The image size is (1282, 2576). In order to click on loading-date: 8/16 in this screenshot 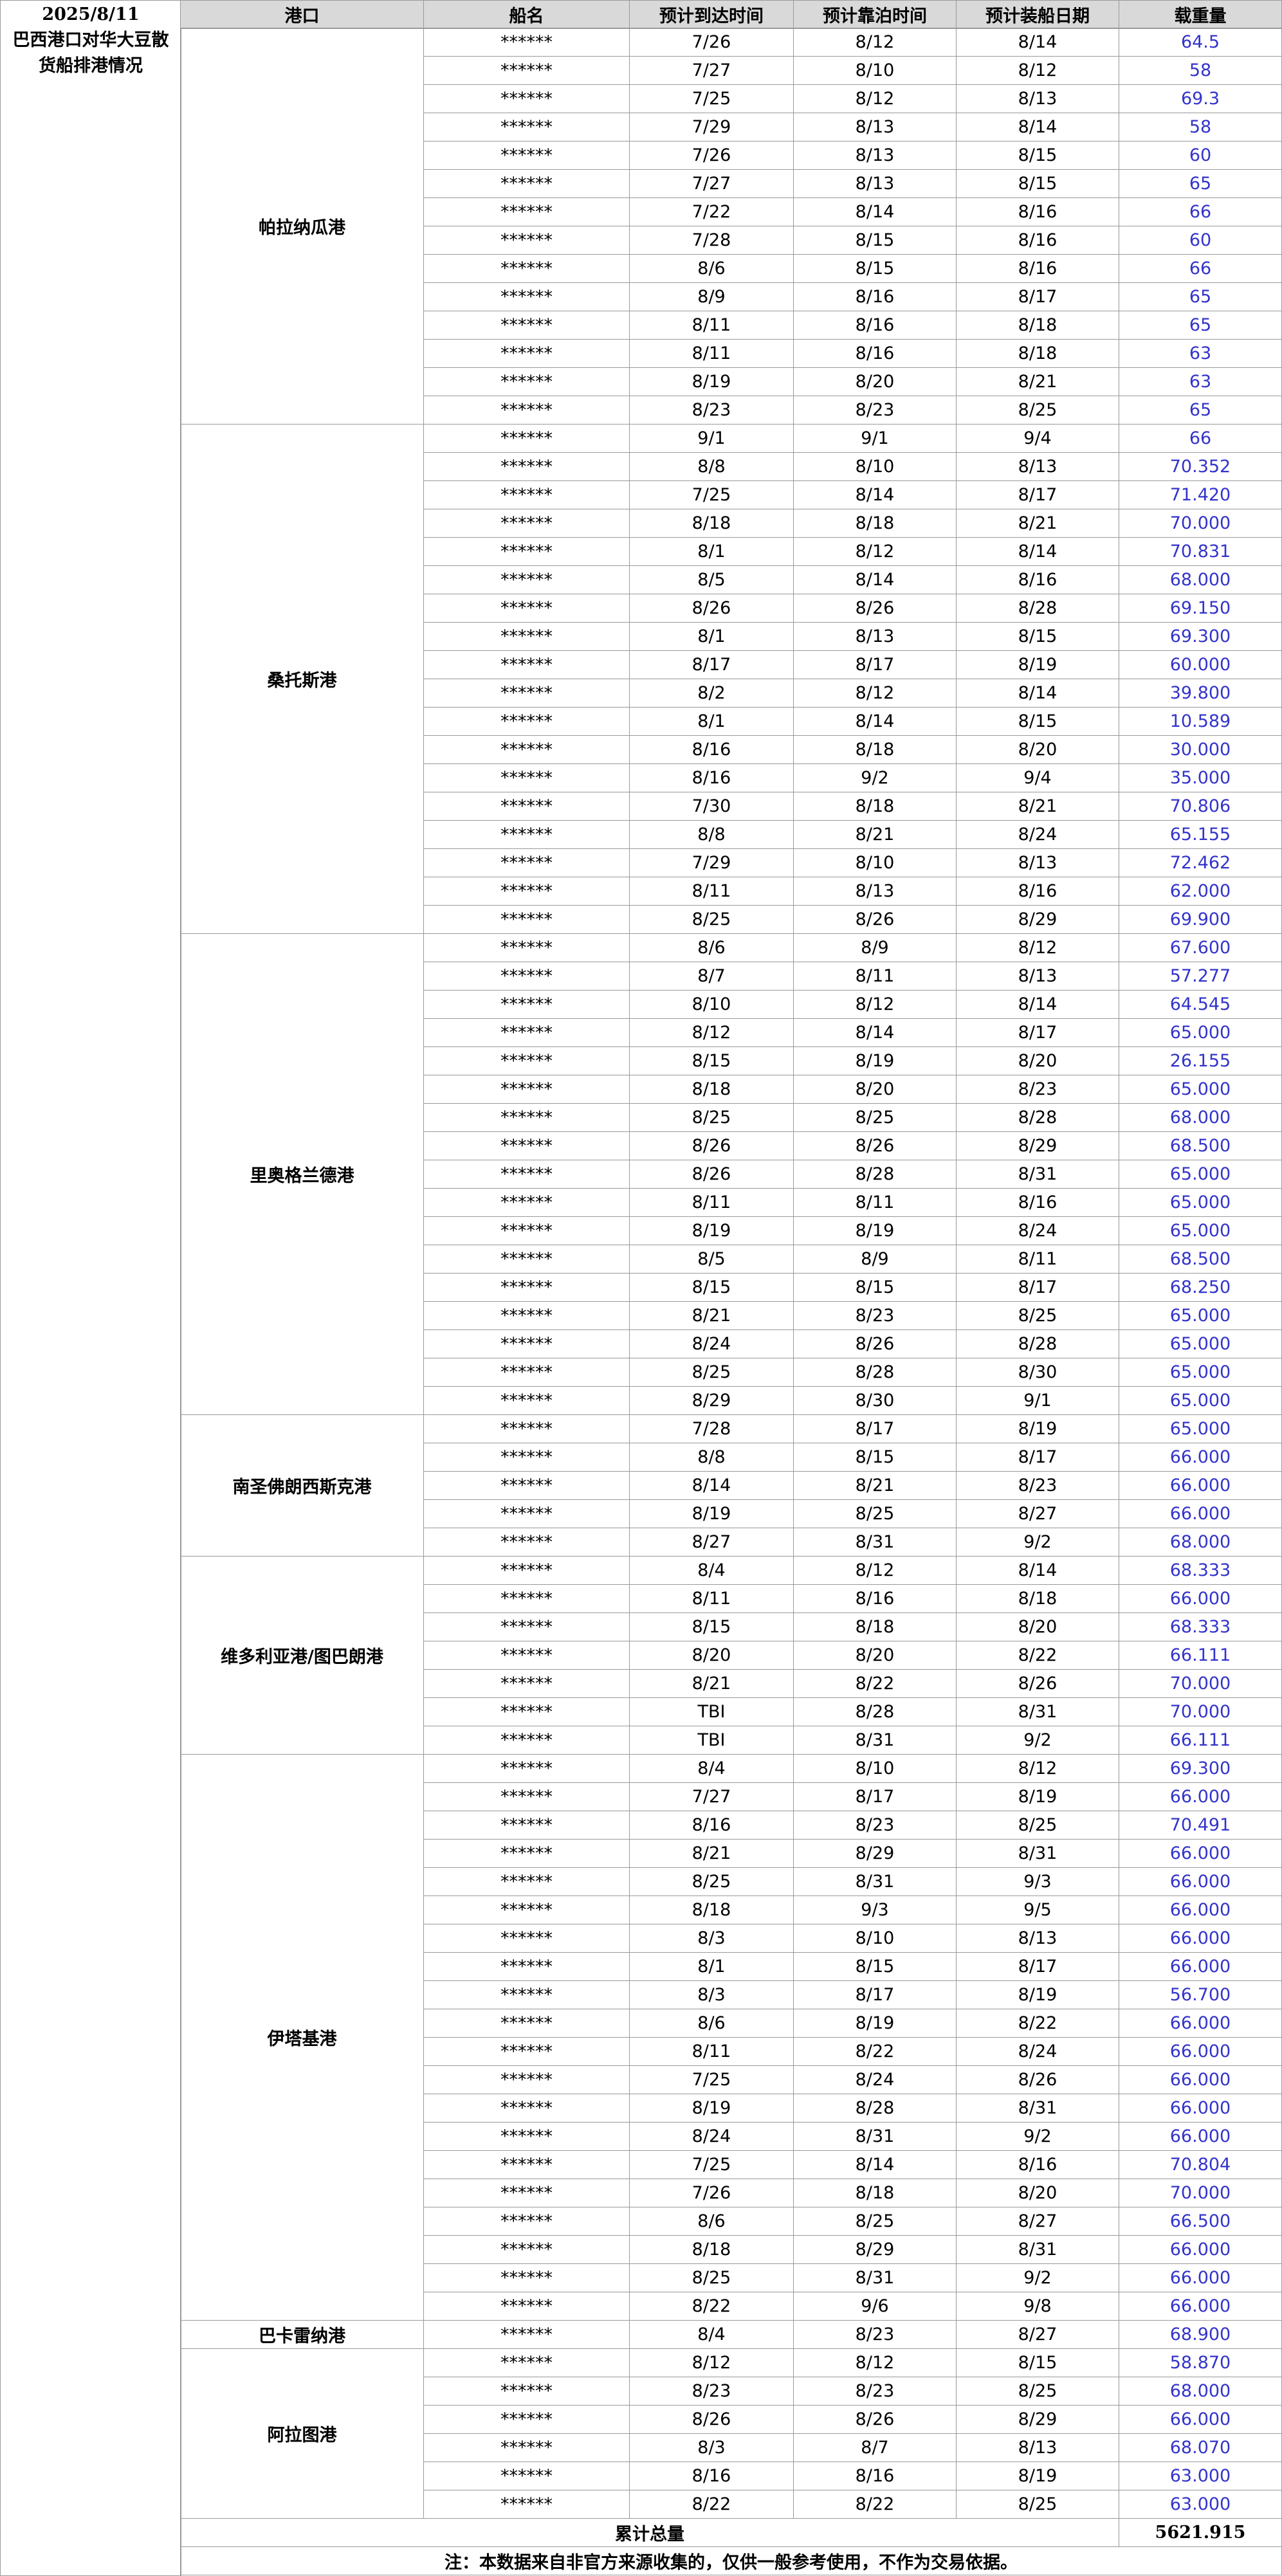, I will do `click(1037, 1202)`.